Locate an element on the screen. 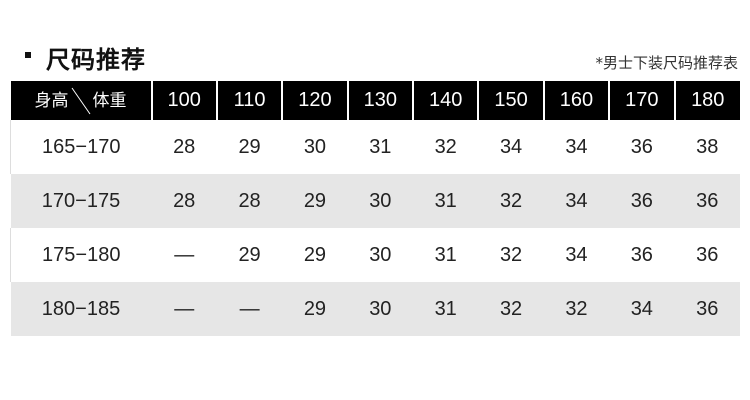  corner-header: 身高 体重 is located at coordinates (81, 100).